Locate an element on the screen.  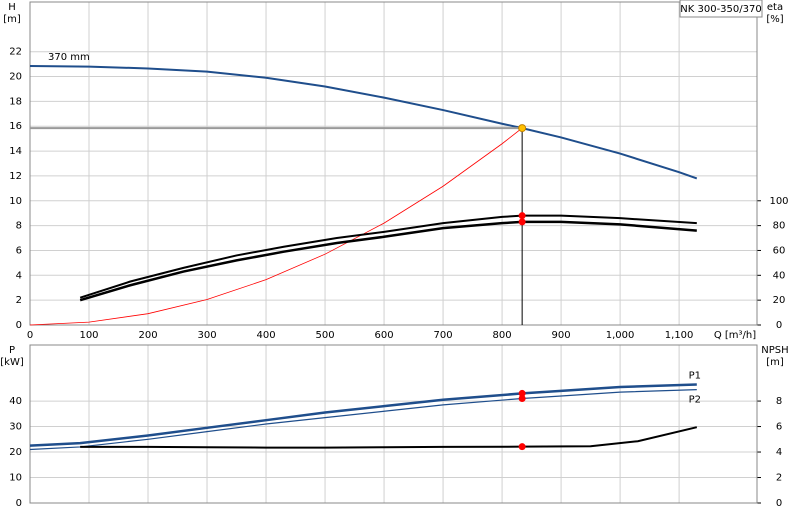
x-tick-label: 300 is located at coordinates (206, 335).